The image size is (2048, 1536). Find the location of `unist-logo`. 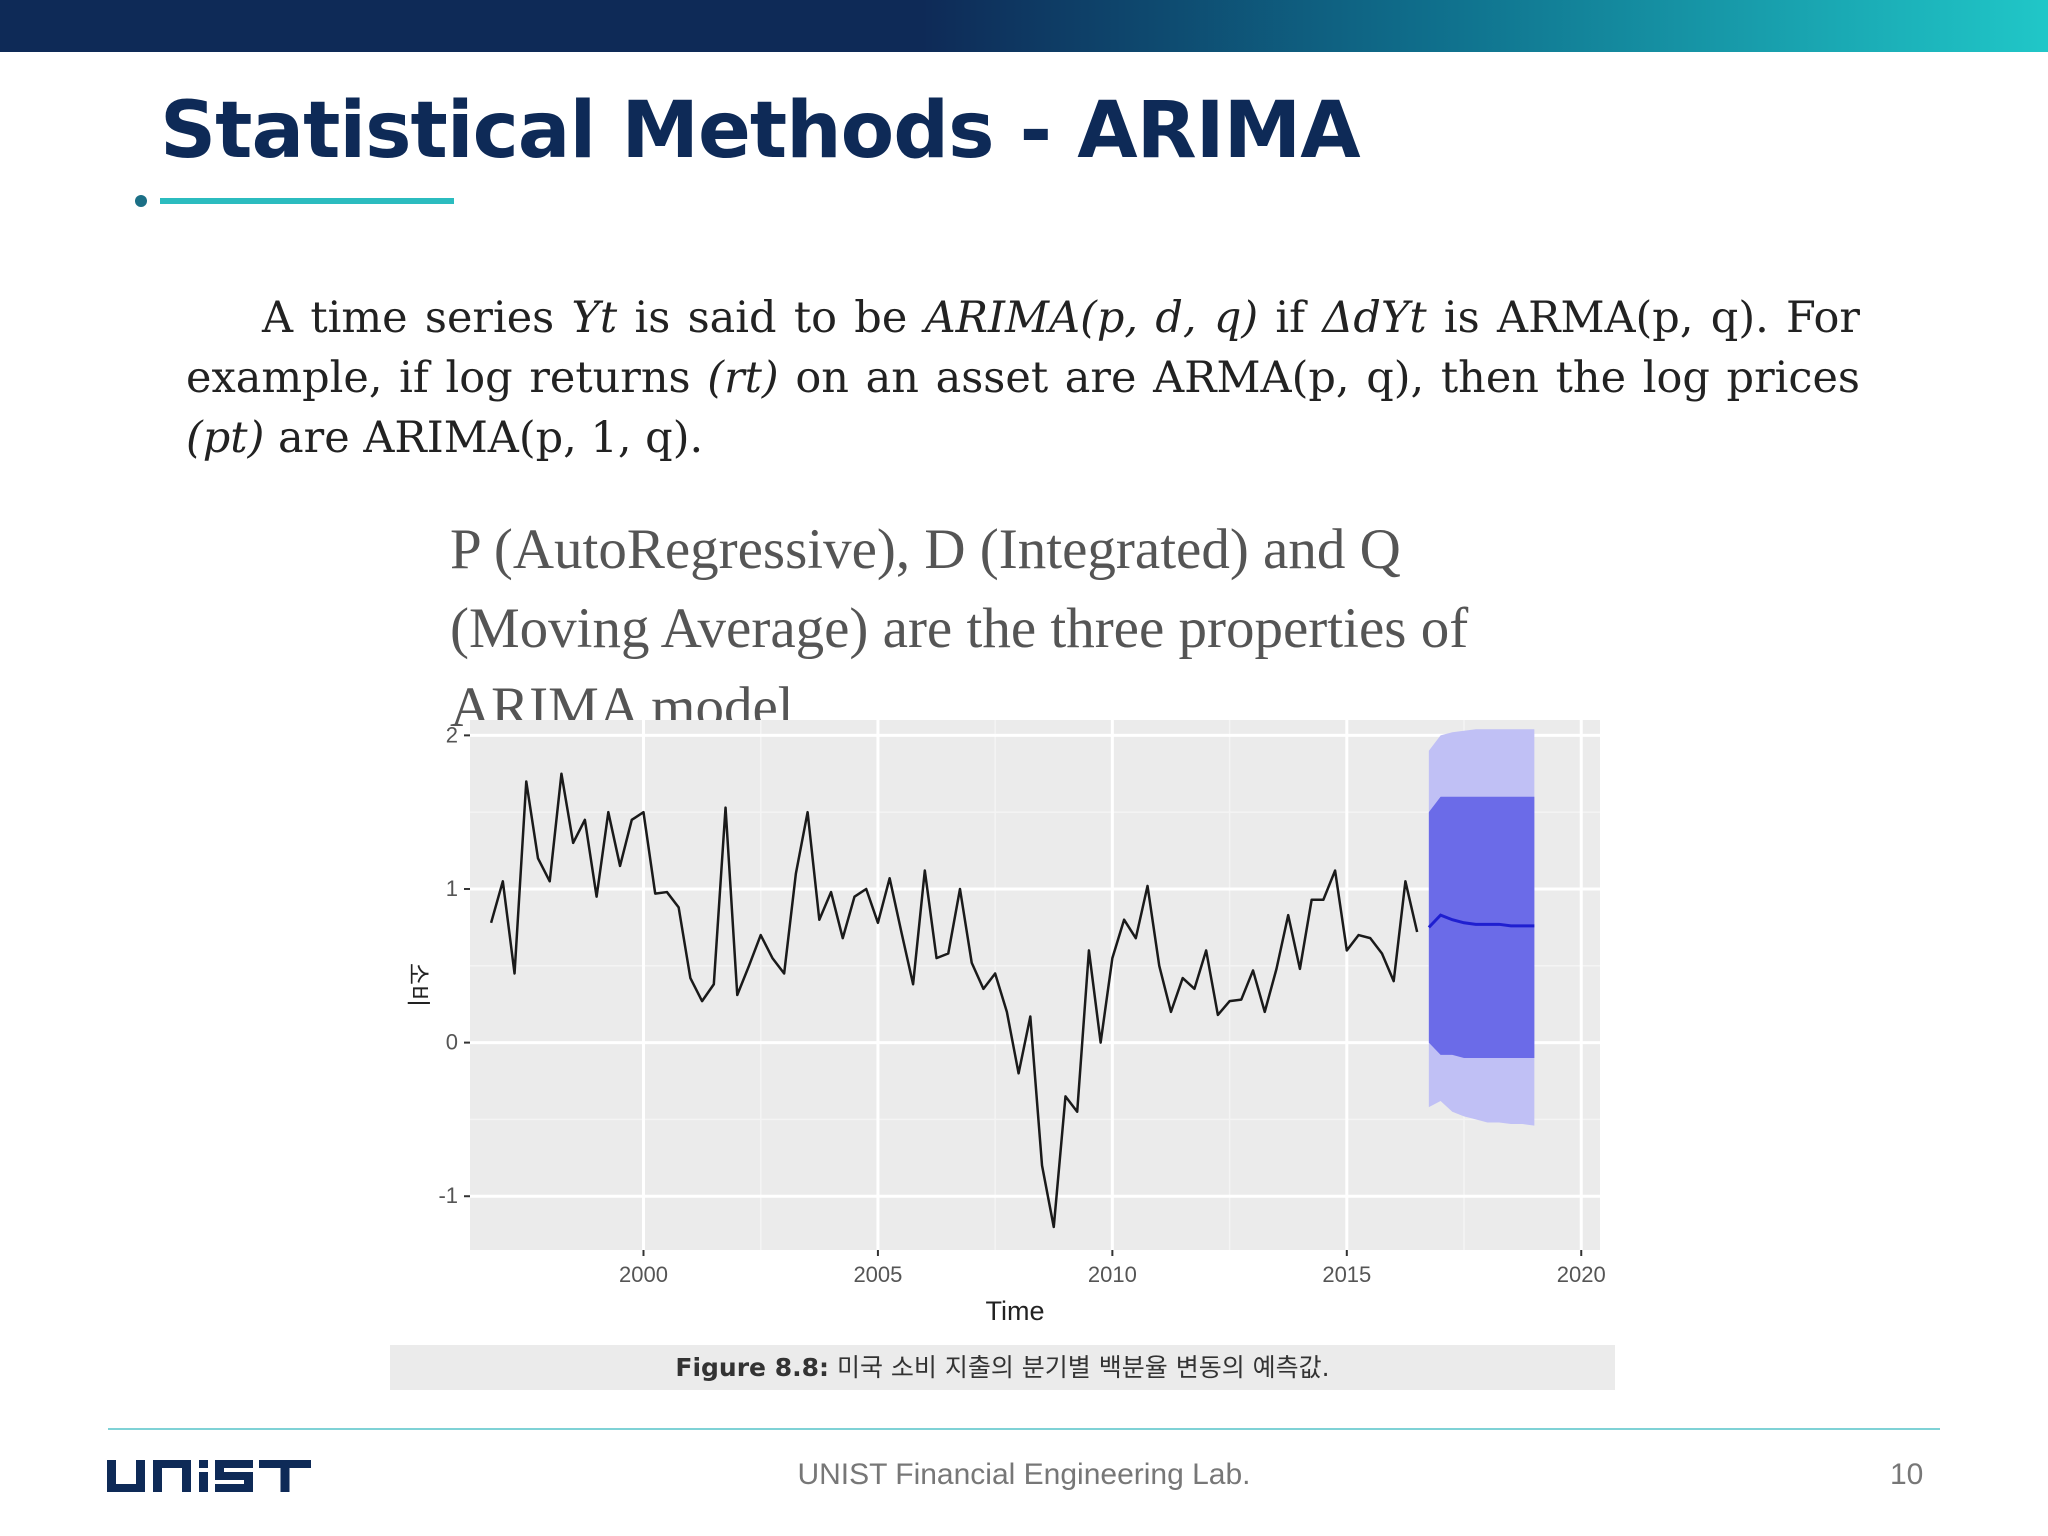

unist-logo is located at coordinates (209, 1476).